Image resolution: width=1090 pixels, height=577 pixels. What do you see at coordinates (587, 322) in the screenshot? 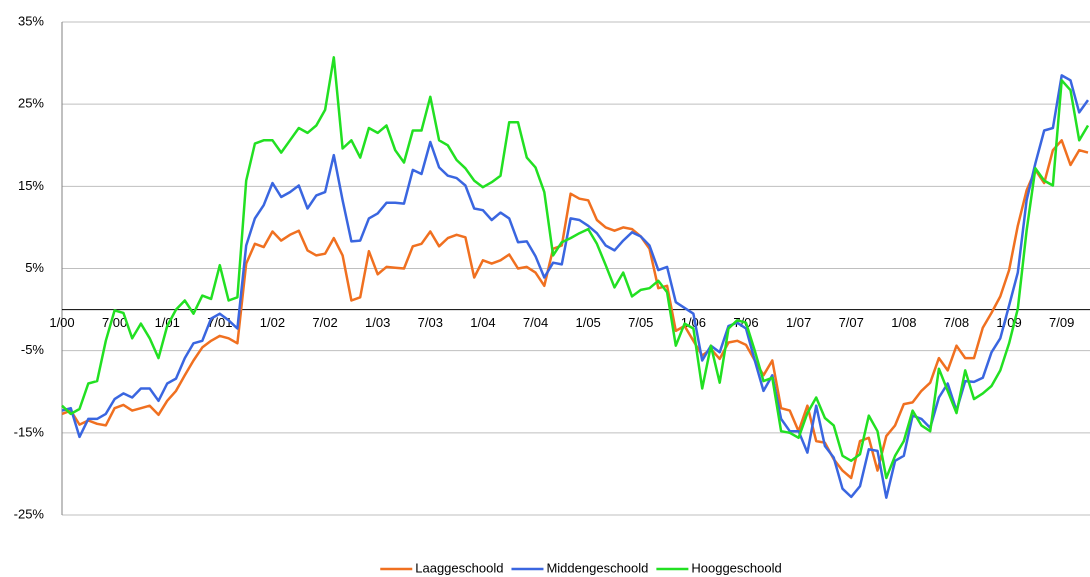
I see `x-tick-label: 1/05` at bounding box center [587, 322].